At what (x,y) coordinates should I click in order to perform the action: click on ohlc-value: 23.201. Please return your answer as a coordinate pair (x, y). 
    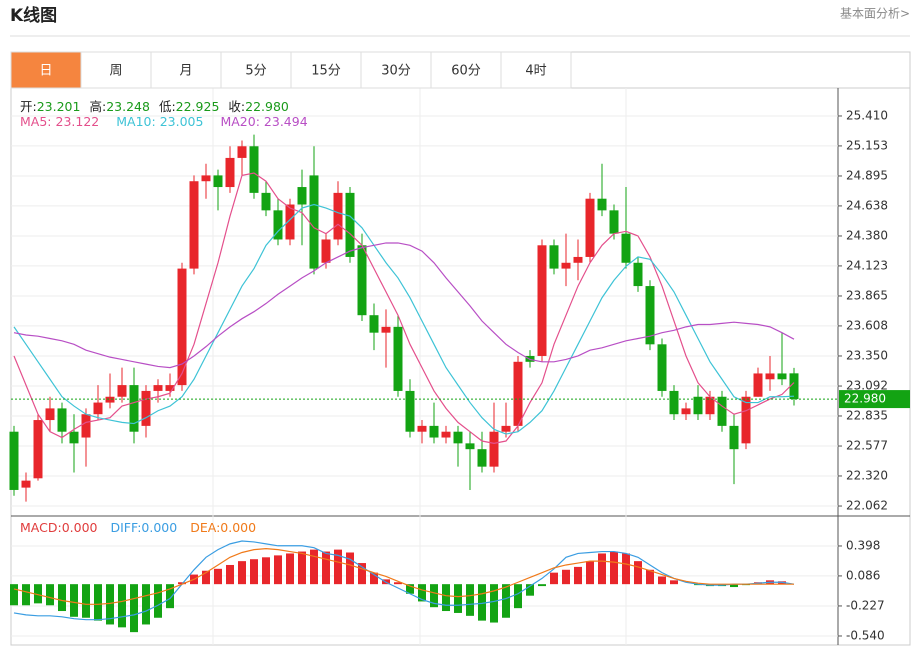
    Looking at the image, I should click on (58, 106).